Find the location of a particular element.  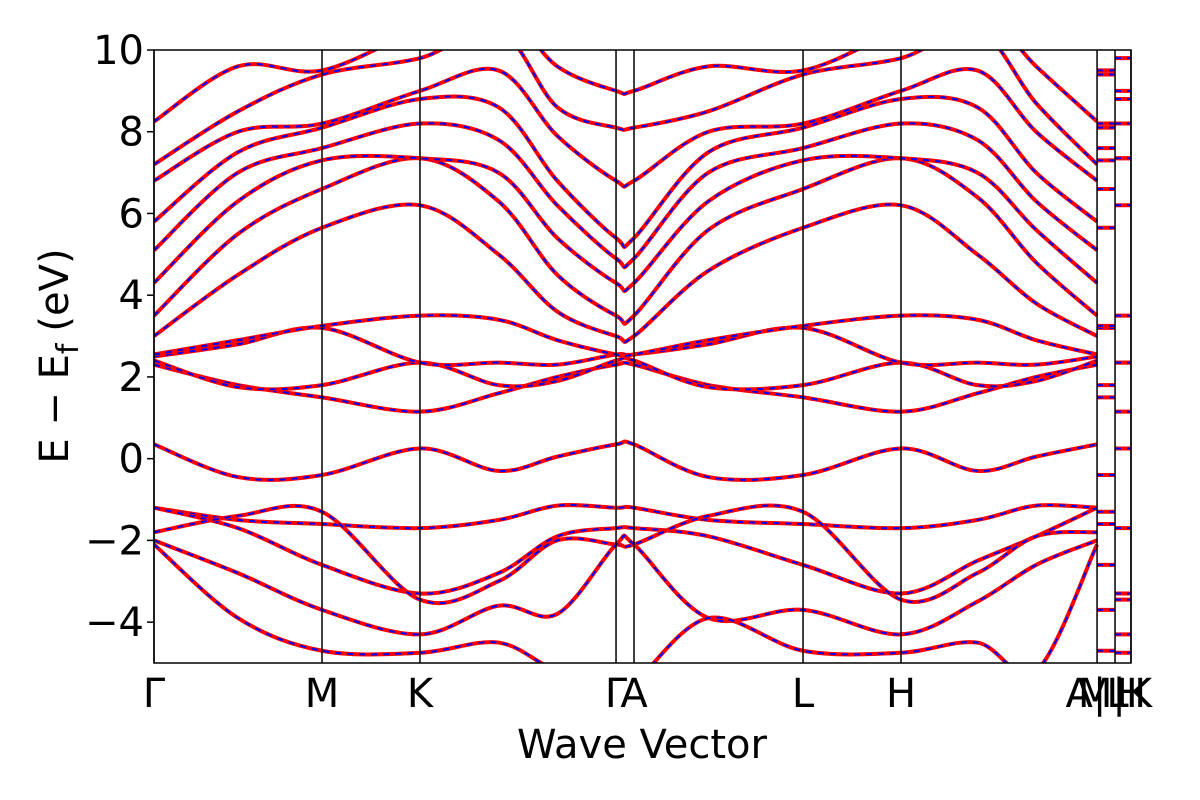

y-tick-label: 6 is located at coordinates (131, 214).